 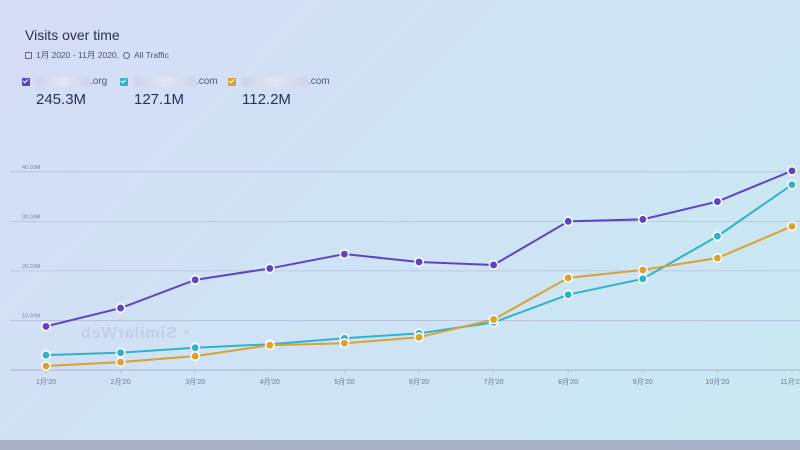 I want to click on x-tick-label: 8月'20, so click(x=568, y=382).